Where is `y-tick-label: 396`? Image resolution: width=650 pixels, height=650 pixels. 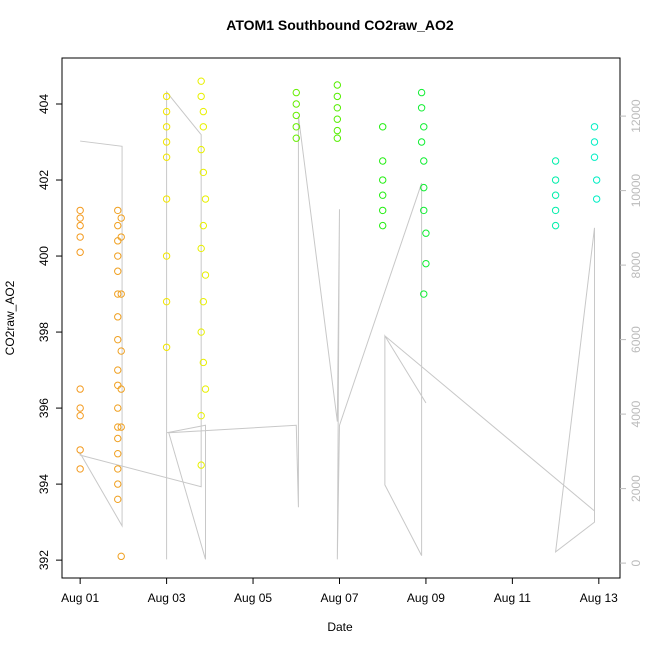
y-tick-label: 396 is located at coordinates (44, 408).